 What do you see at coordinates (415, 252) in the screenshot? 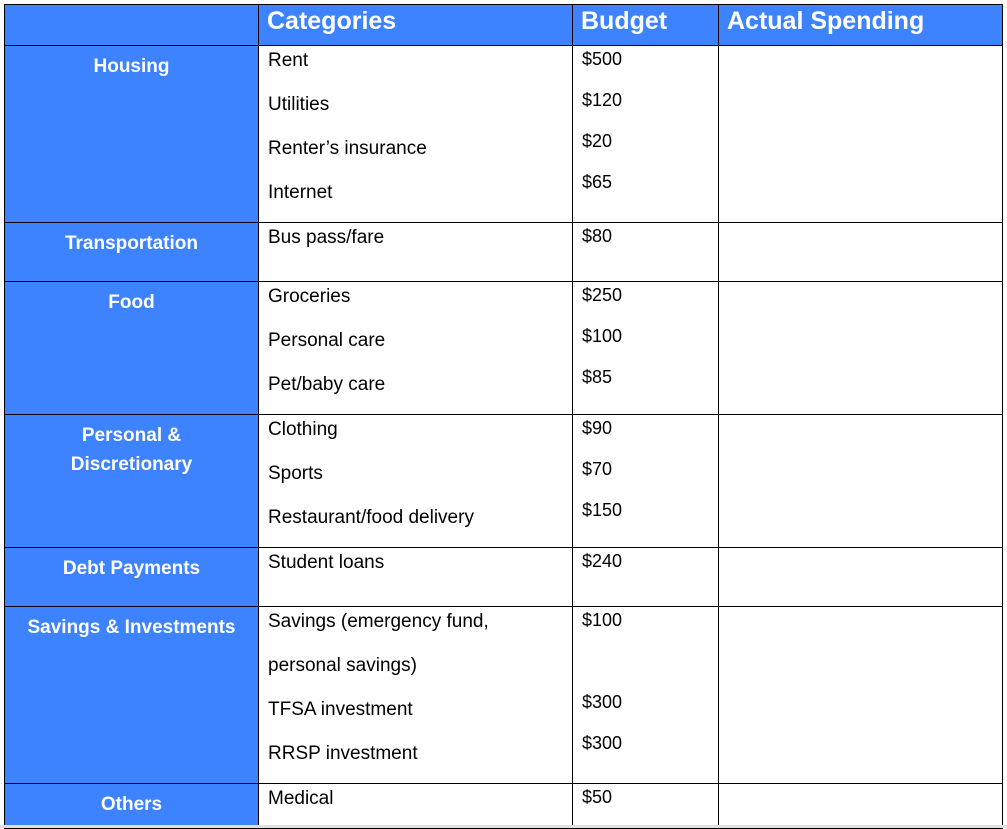
I see `items-transportation: Bus pass/fare` at bounding box center [415, 252].